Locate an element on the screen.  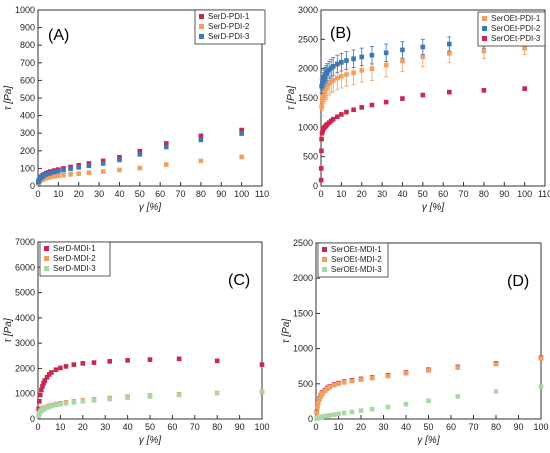
x-tick-label: 10 is located at coordinates (341, 194).